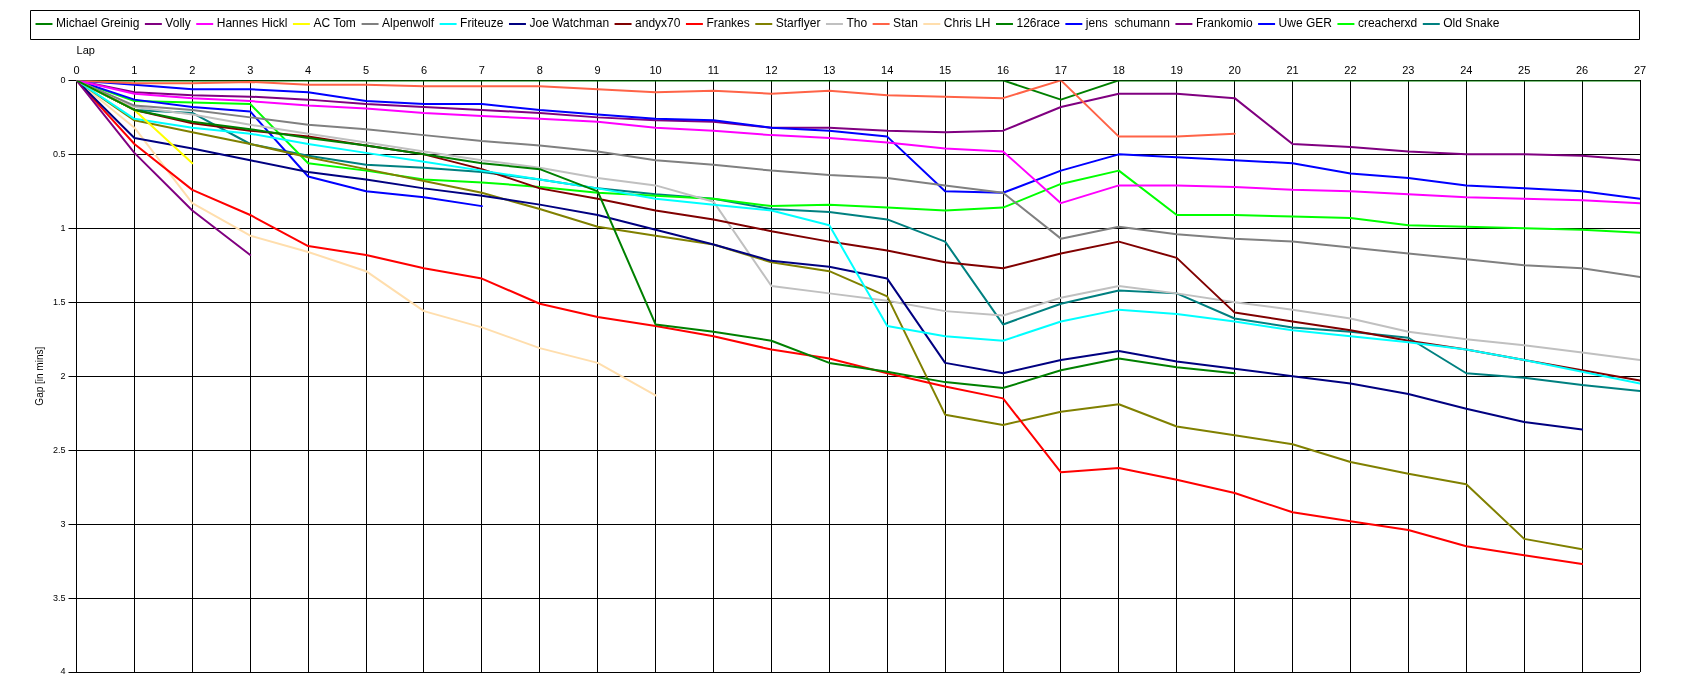 Image resolution: width=1700 pixels, height=700 pixels. What do you see at coordinates (134, 69) in the screenshot?
I see `x-tick-label: 1` at bounding box center [134, 69].